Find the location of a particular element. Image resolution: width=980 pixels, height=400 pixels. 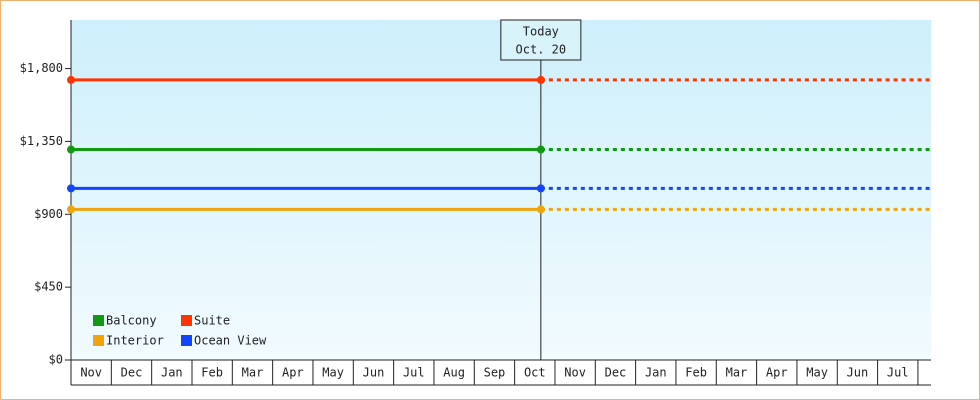

x-tick-label: Sep is located at coordinates (495, 373).